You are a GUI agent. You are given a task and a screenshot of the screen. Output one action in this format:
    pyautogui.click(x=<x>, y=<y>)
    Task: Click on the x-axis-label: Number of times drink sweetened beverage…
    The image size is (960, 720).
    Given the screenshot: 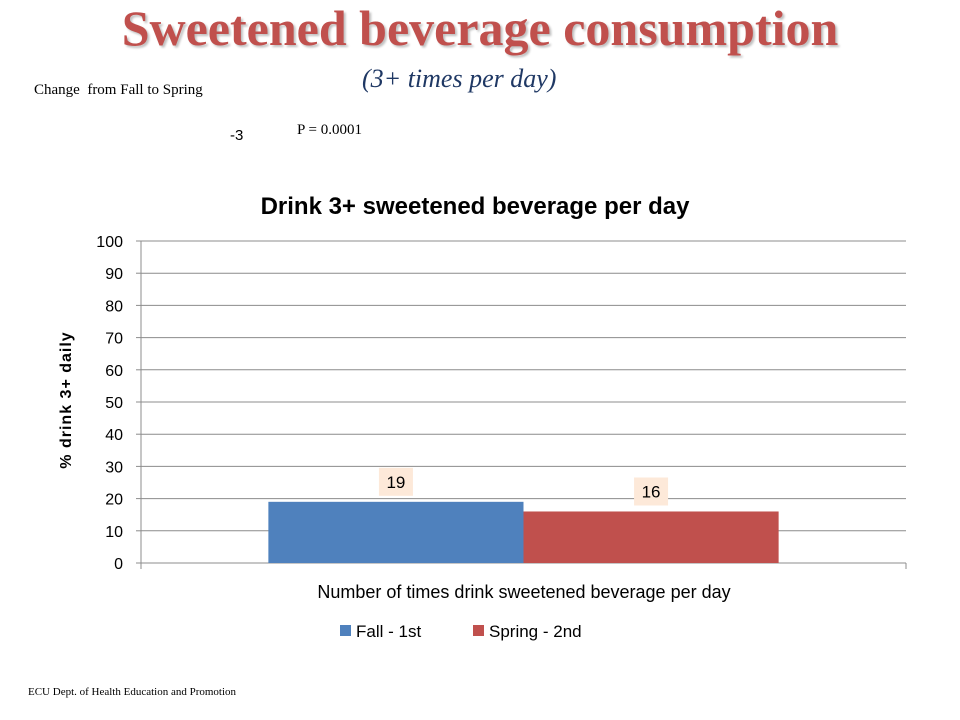 What is the action you would take?
    pyautogui.click(x=523, y=592)
    